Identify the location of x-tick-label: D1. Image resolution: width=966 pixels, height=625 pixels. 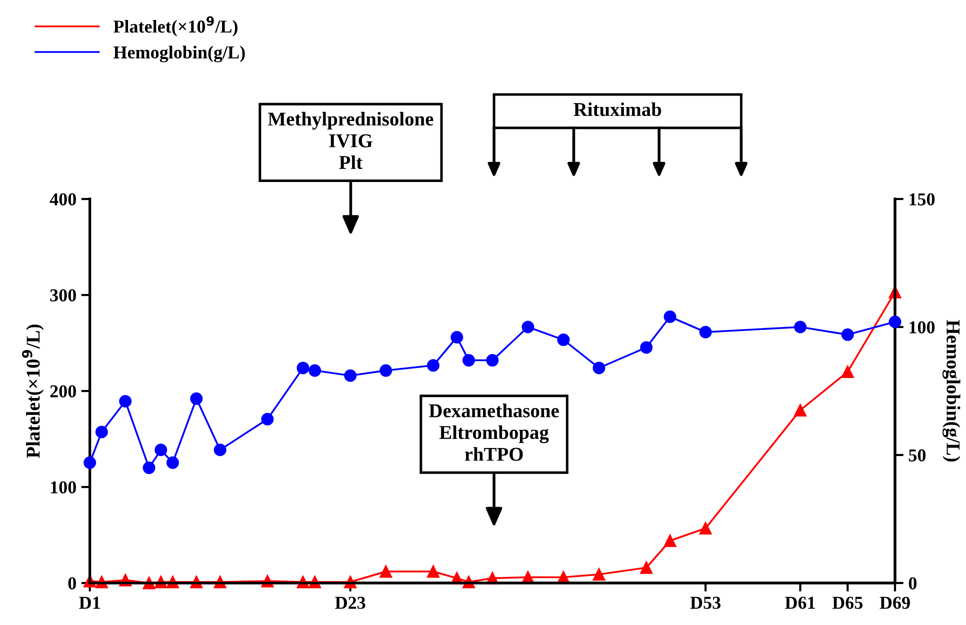
(89, 602).